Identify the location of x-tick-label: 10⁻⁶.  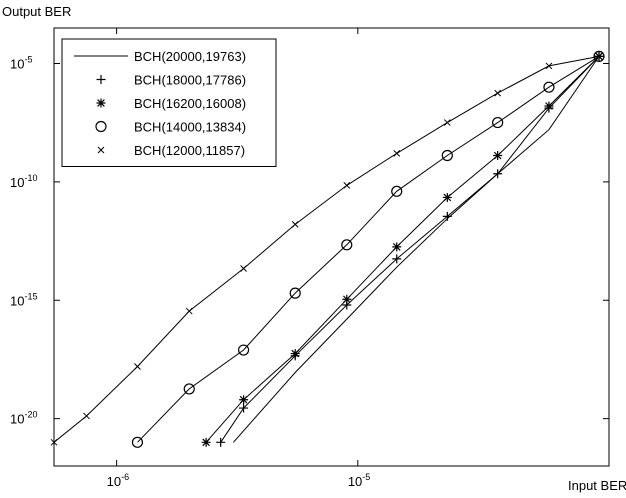
(118, 480).